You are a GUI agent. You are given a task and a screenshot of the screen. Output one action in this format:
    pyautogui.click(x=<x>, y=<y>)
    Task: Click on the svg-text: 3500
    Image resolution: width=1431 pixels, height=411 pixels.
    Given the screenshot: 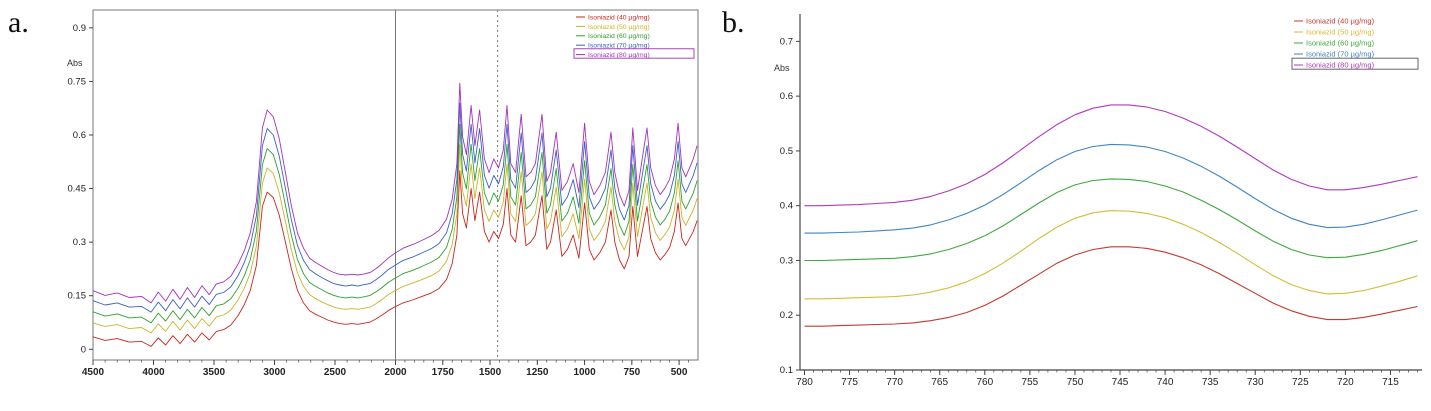 What is the action you would take?
    pyautogui.click(x=214, y=372)
    